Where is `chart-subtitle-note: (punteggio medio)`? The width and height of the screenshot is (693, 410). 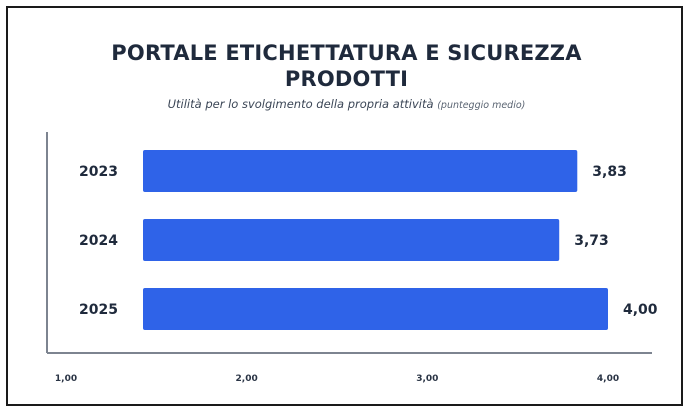 chart-subtitle-note: (punteggio medio) is located at coordinates (481, 105).